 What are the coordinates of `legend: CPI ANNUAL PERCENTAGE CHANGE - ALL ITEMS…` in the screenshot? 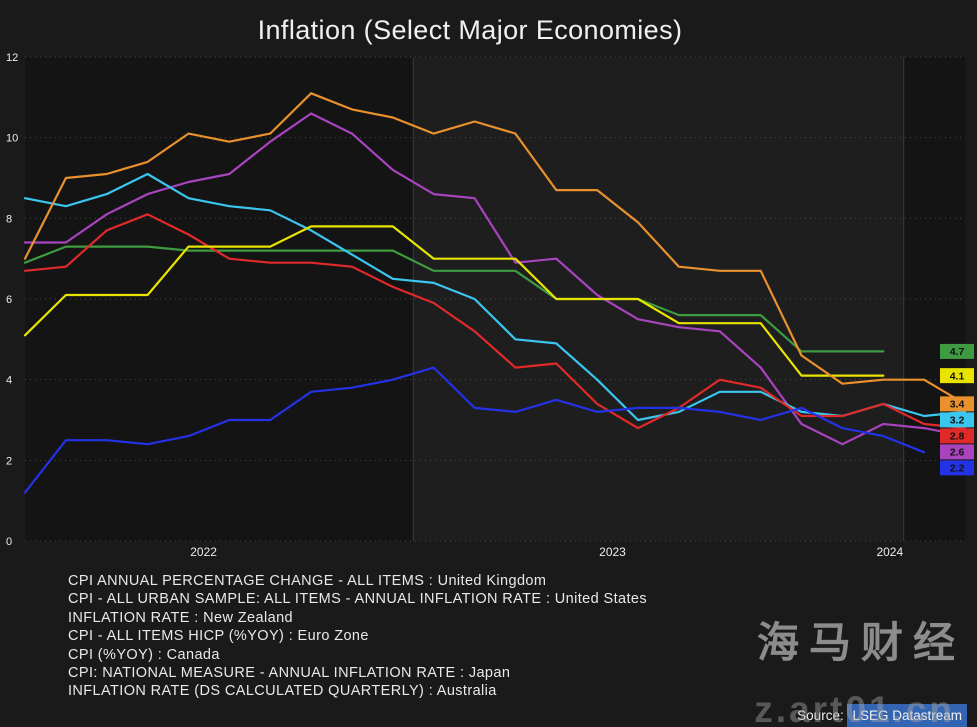 It's located at (357, 636).